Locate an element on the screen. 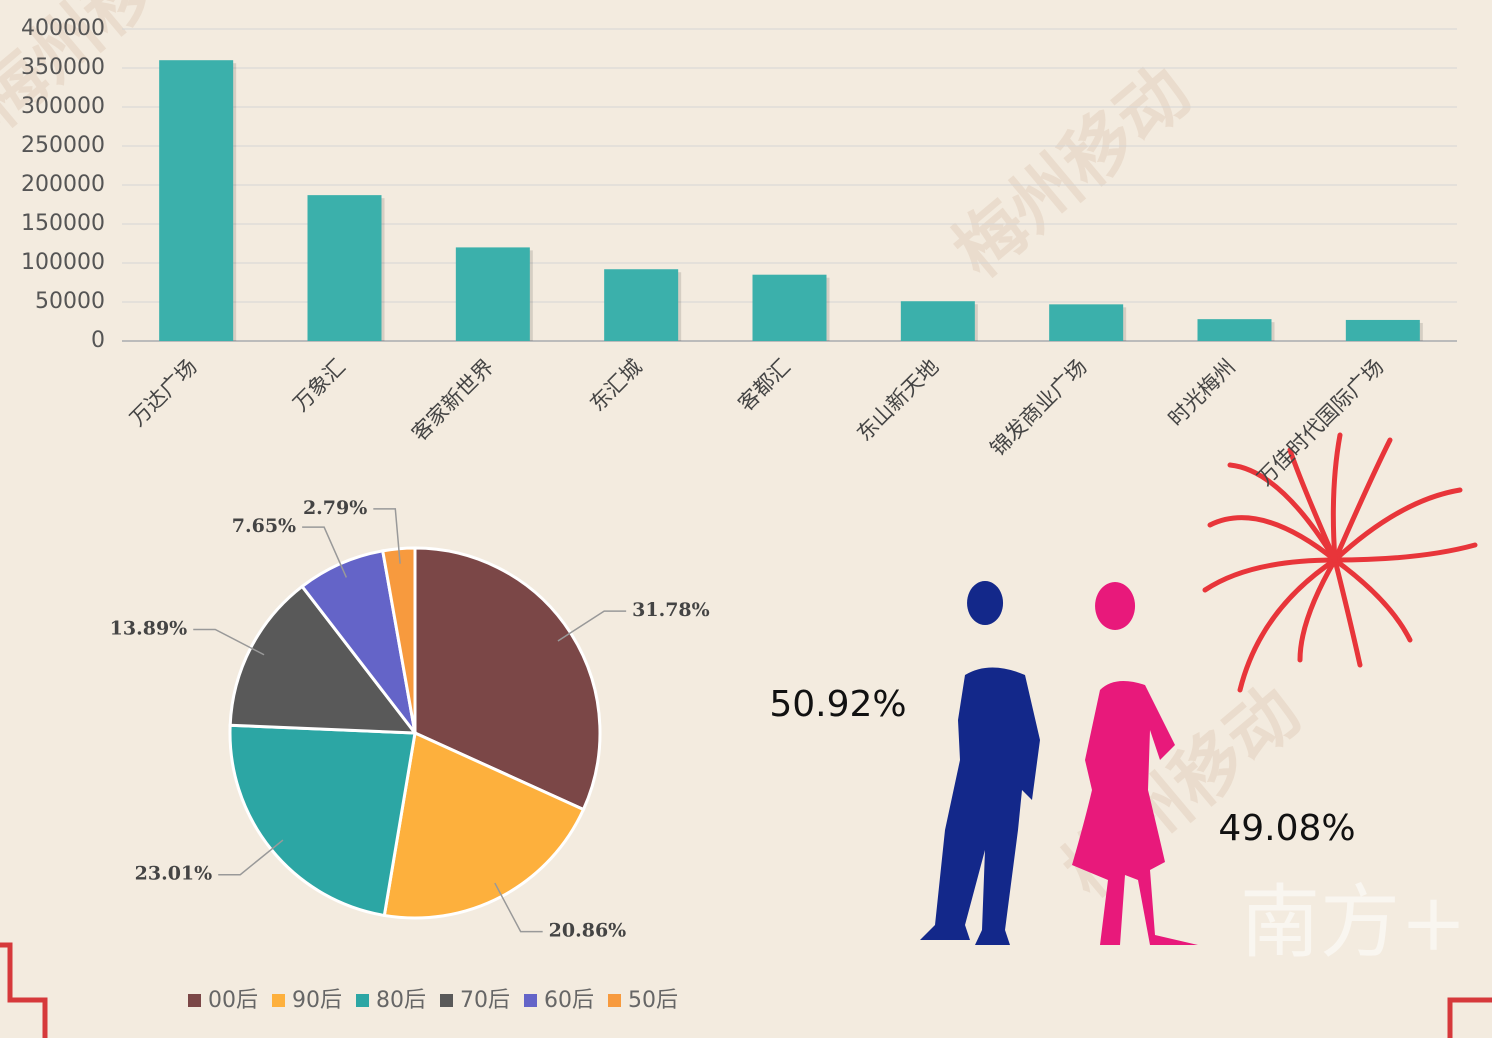 The width and height of the screenshot is (1492, 1038). x-tick-label: 万象汇 is located at coordinates (320, 386).